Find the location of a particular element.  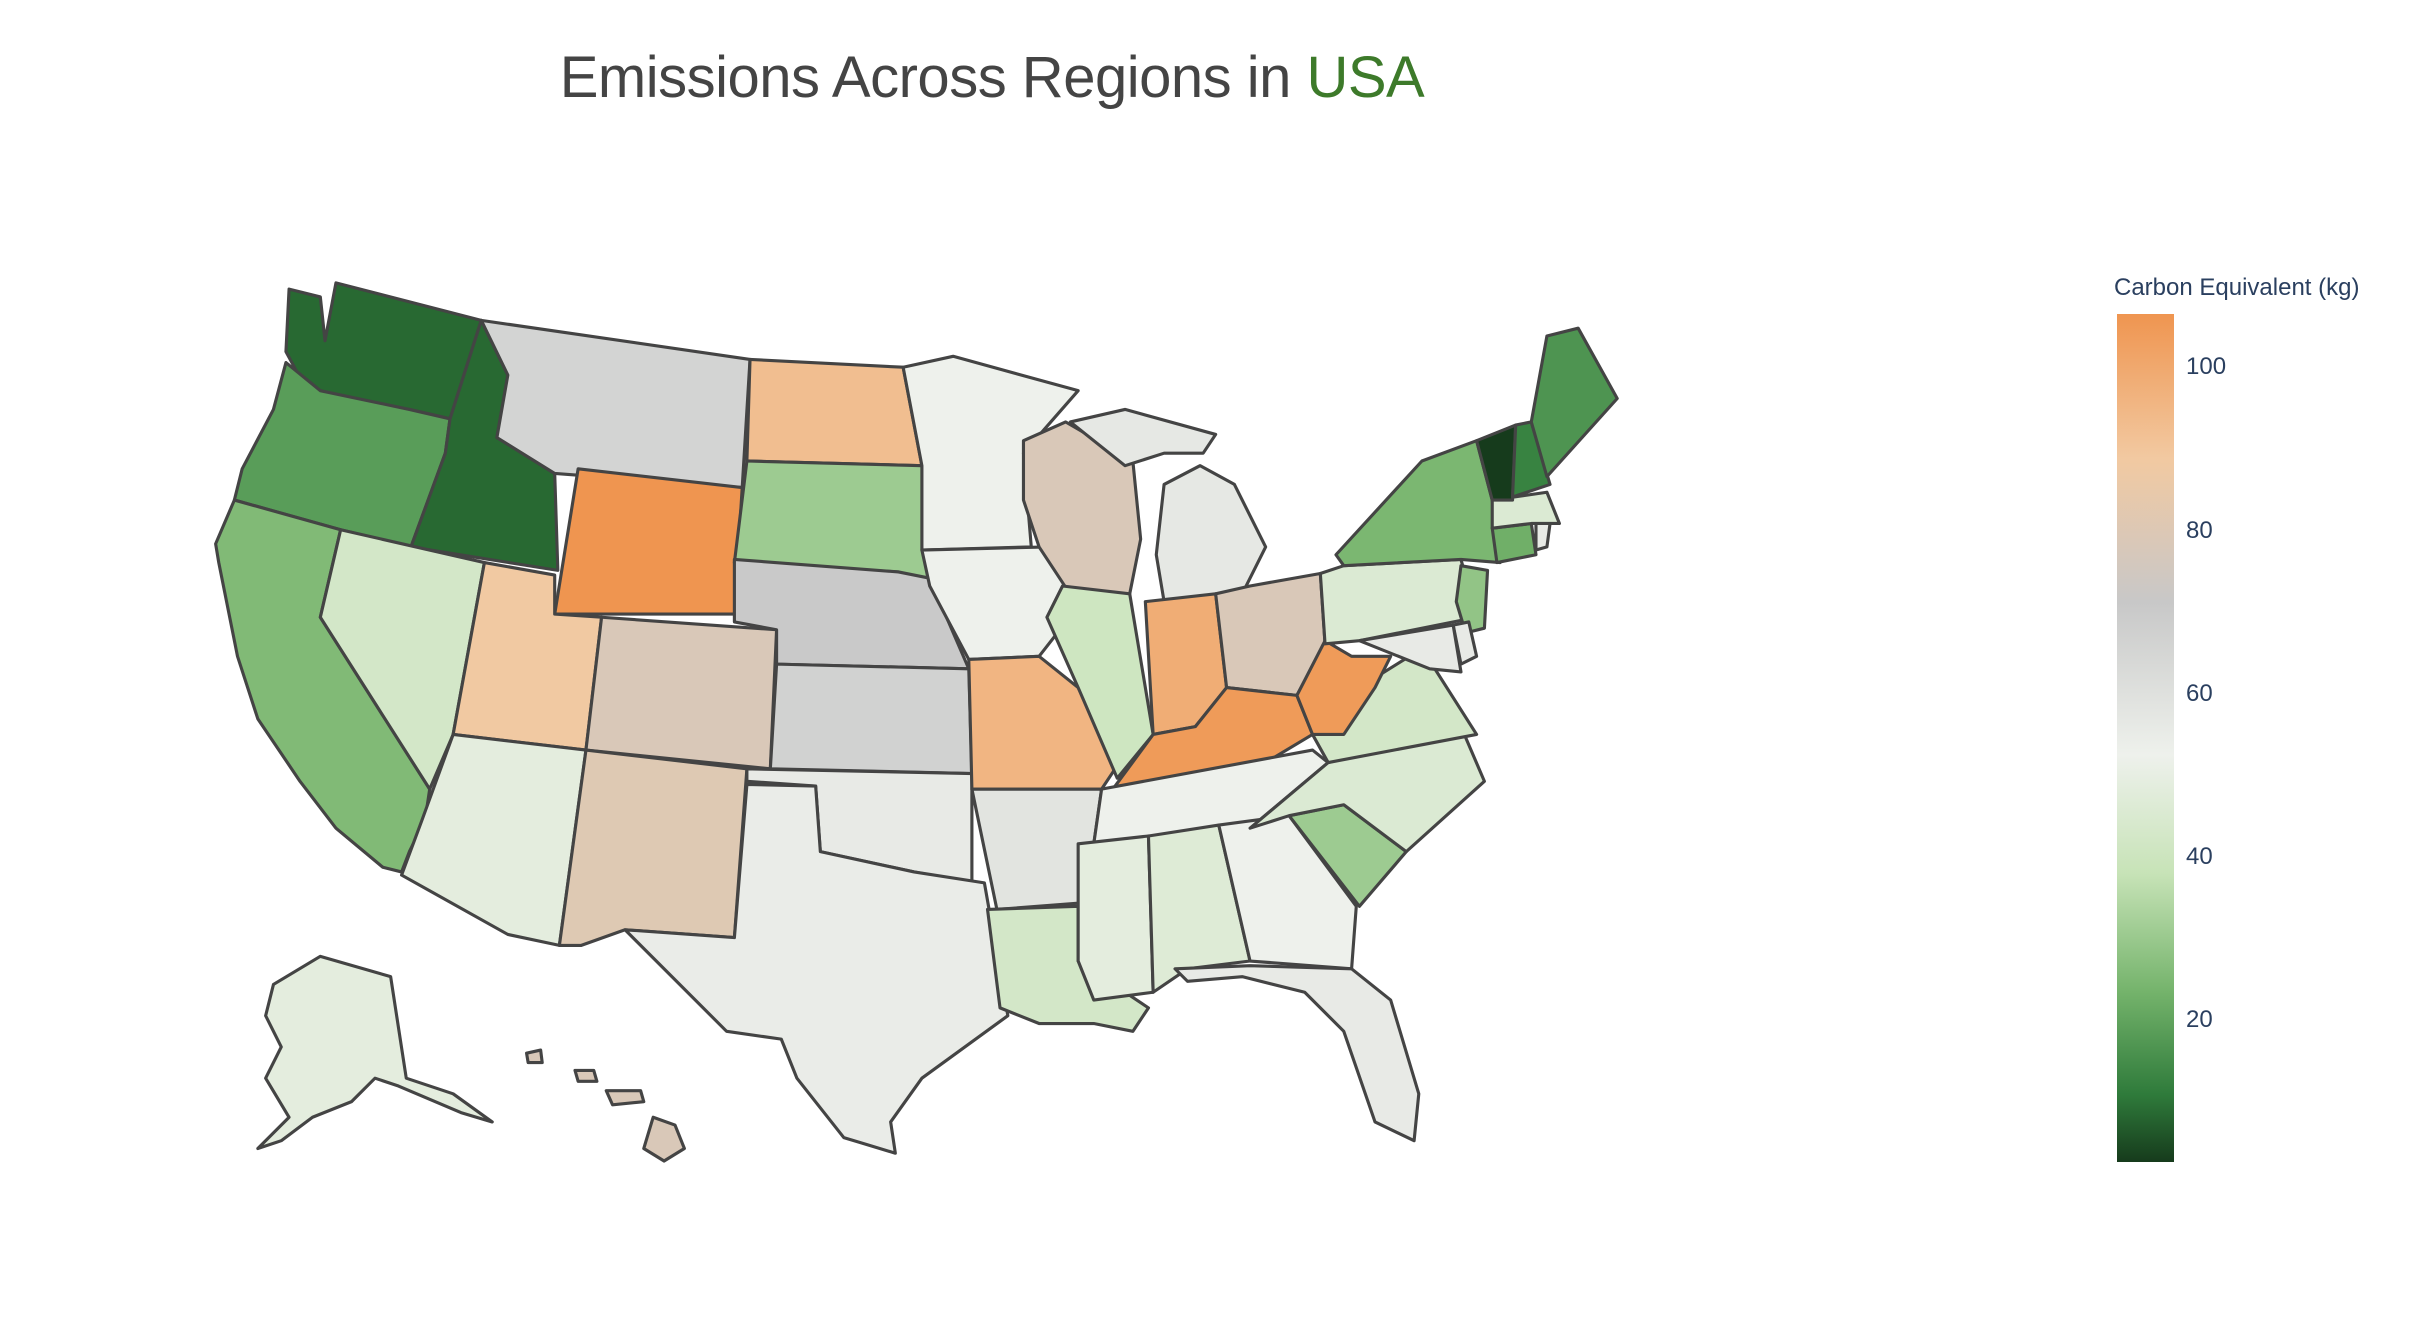

state-ME is located at coordinates (1574, 402).